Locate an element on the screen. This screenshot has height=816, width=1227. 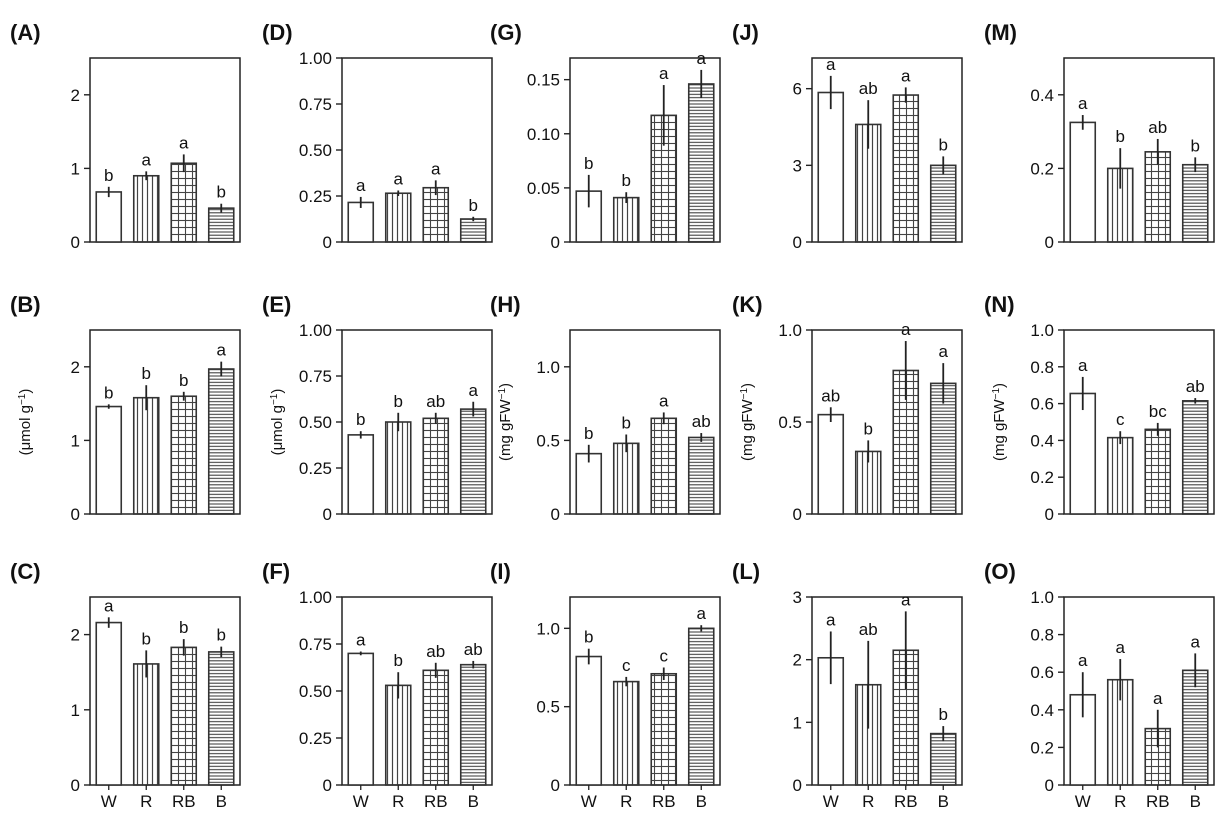
panel-label: (F) is located at coordinates (276, 571).